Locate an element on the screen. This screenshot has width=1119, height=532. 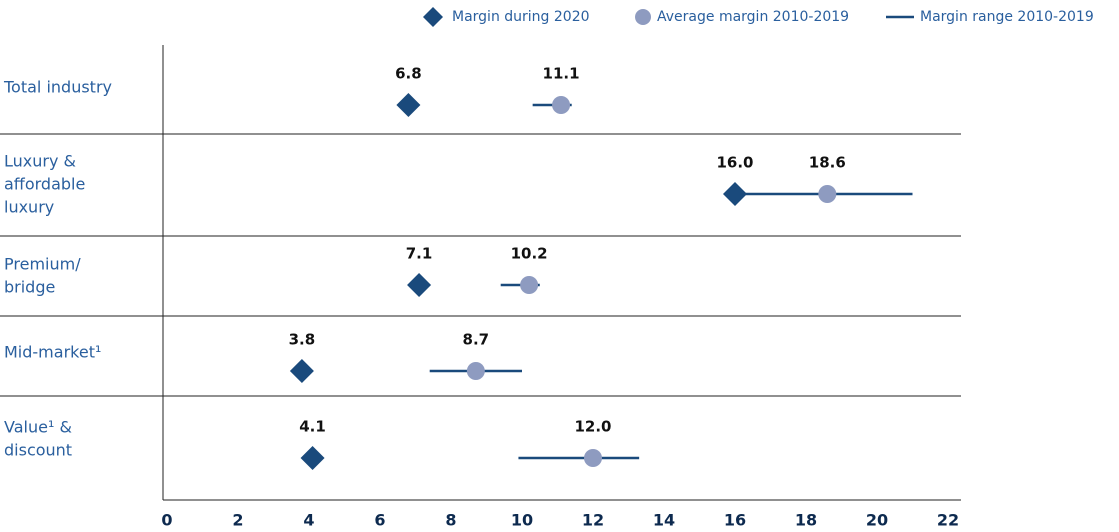
legend-diamond is located at coordinates (433, 17).